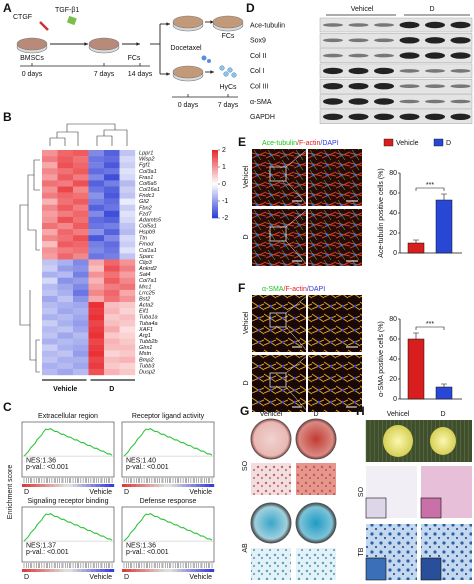 This screenshot has height=584, width=474. What do you see at coordinates (444, 385) in the screenshot?
I see `error-bar` at bounding box center [444, 385].